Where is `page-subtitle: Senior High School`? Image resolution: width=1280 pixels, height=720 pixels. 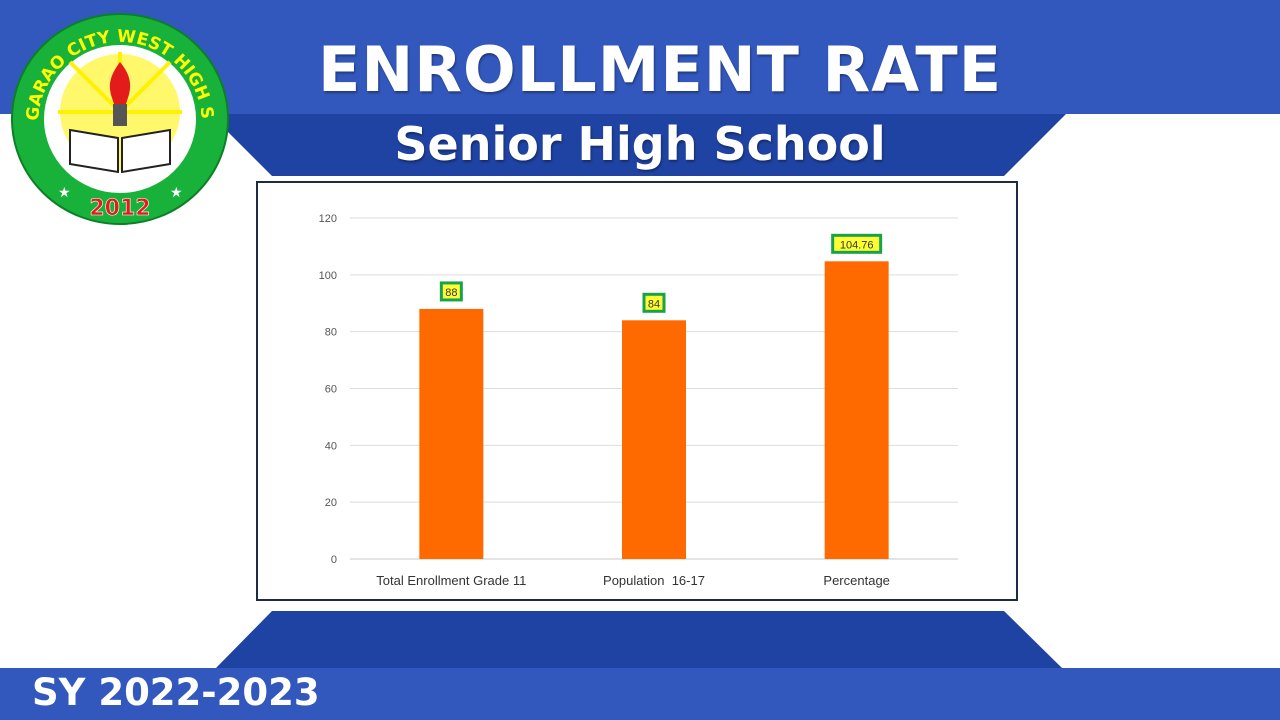
page-subtitle: Senior High School is located at coordinates (640, 144).